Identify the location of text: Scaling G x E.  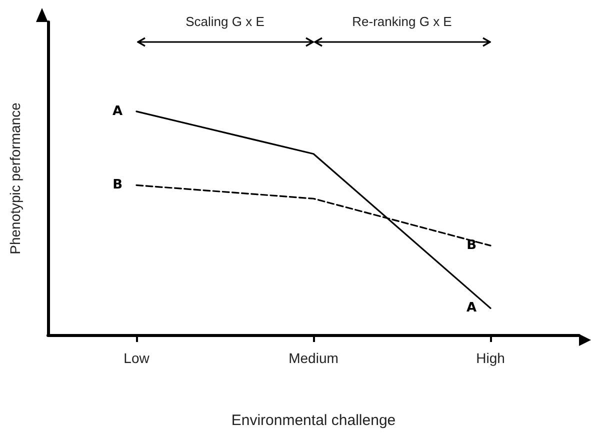
(225, 21).